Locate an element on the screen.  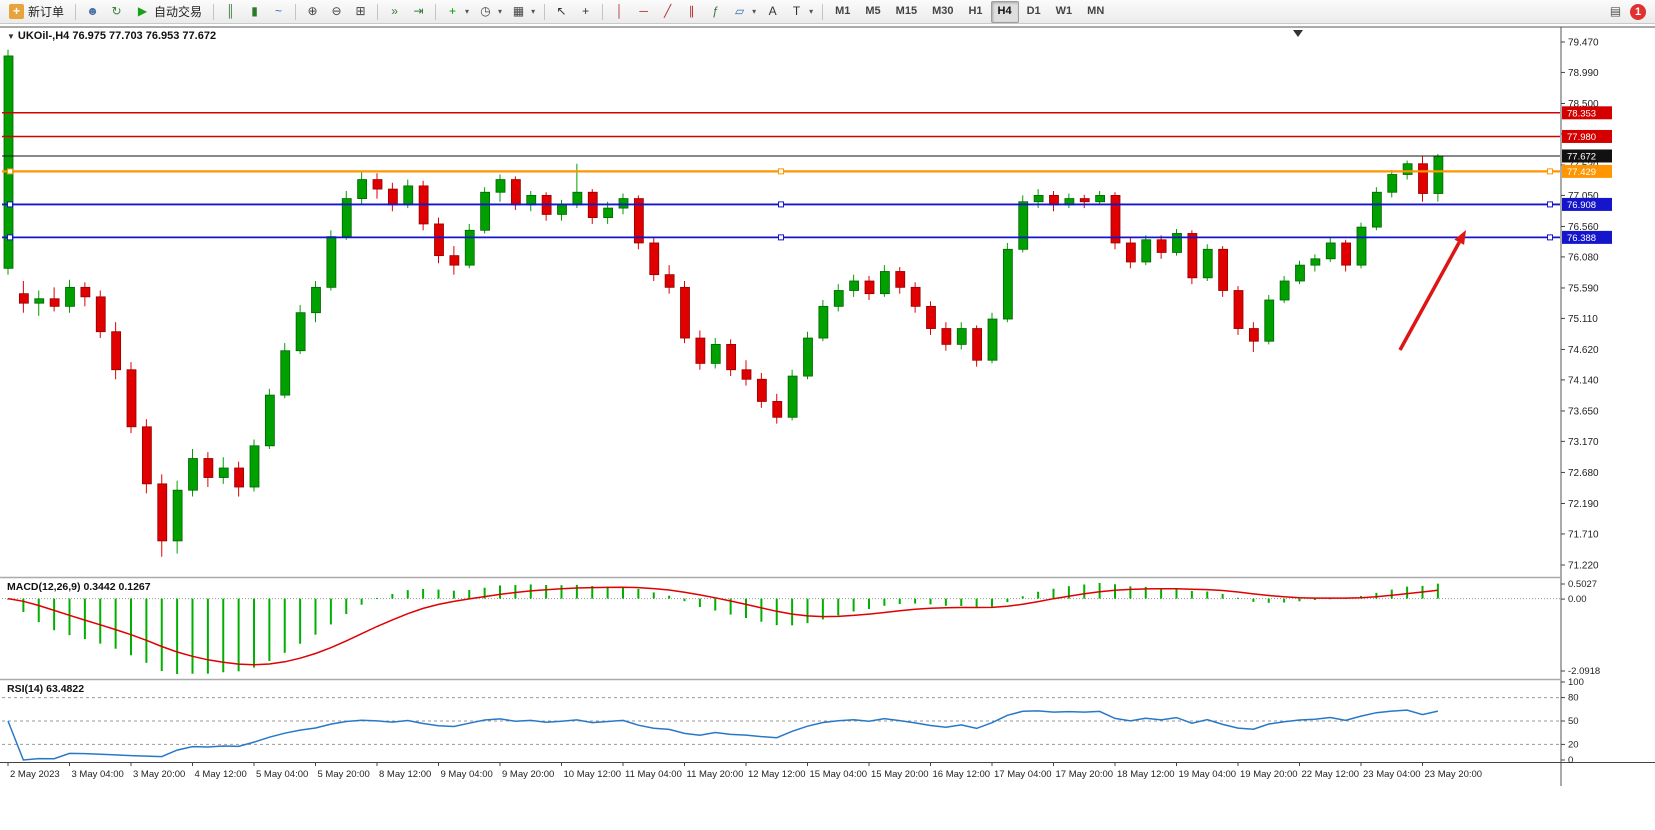
templates-button: ▦ ▾ is located at coordinates (523, 12).